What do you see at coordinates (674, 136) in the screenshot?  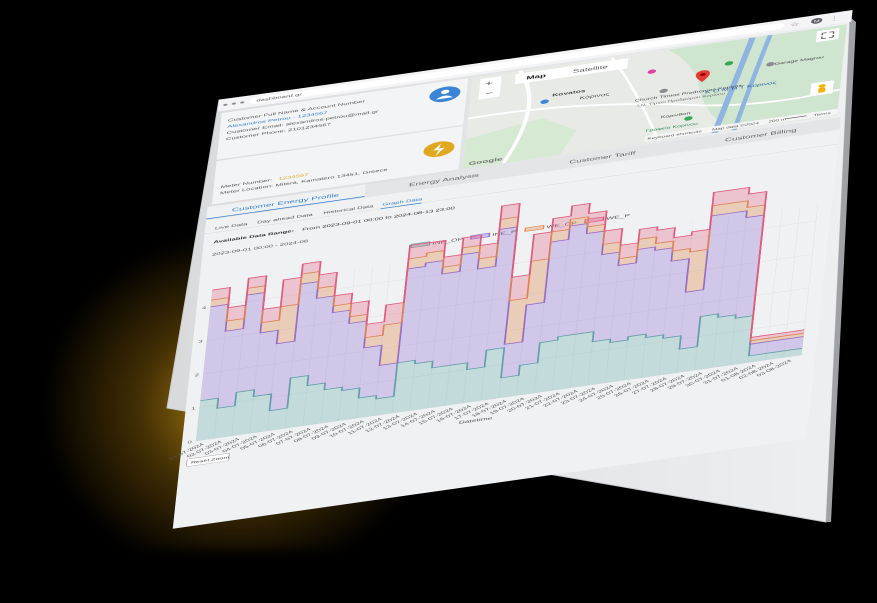 I see `map-attribution: Keyboard shortcuts` at bounding box center [674, 136].